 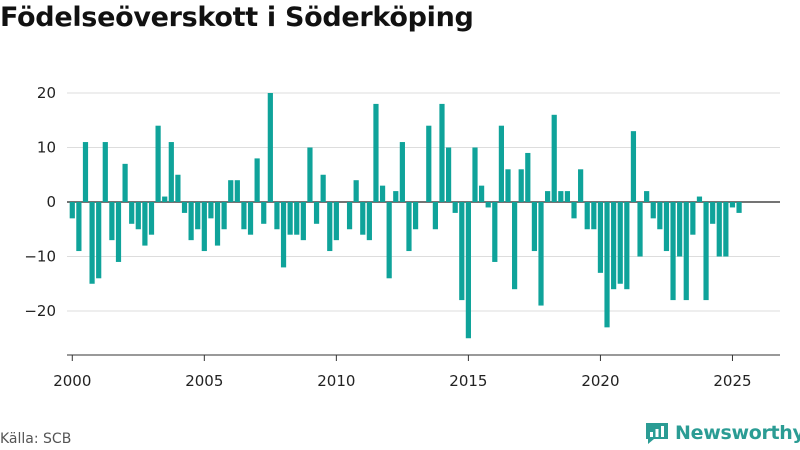 I want to click on x-tick-label: 2020, so click(x=600, y=381).